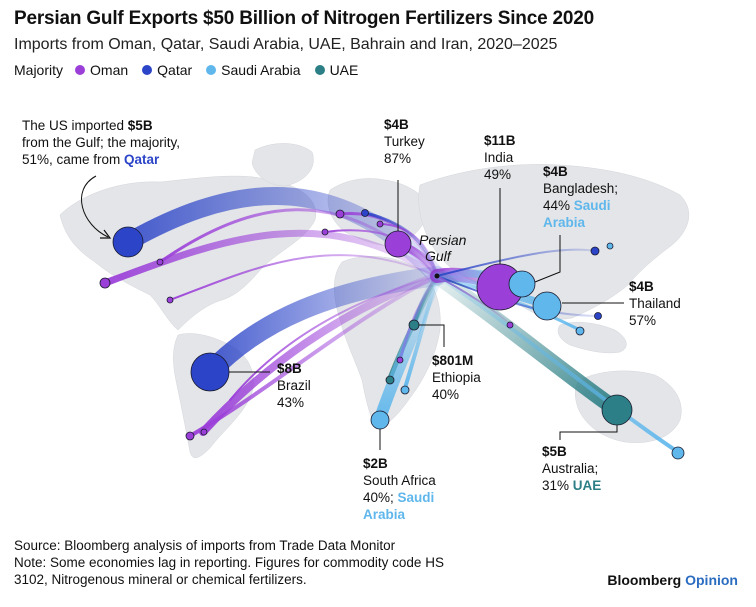 This screenshot has height=607, width=756. Describe the element at coordinates (147, 70) in the screenshot. I see `qatar-dot-icon` at that location.